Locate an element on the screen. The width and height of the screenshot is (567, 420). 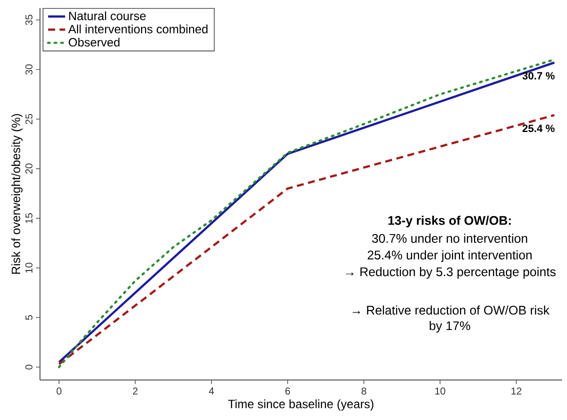
x-tick-label: 6 is located at coordinates (287, 391).